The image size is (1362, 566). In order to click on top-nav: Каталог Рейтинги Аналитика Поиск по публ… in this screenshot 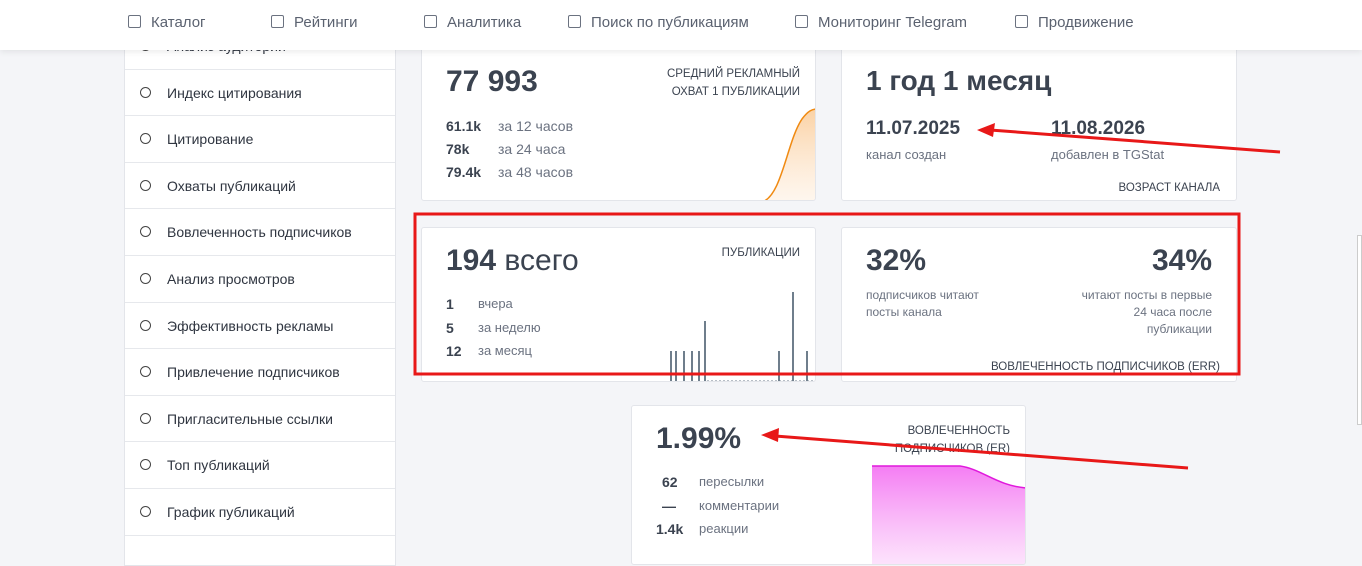, I will do `click(681, 25)`.